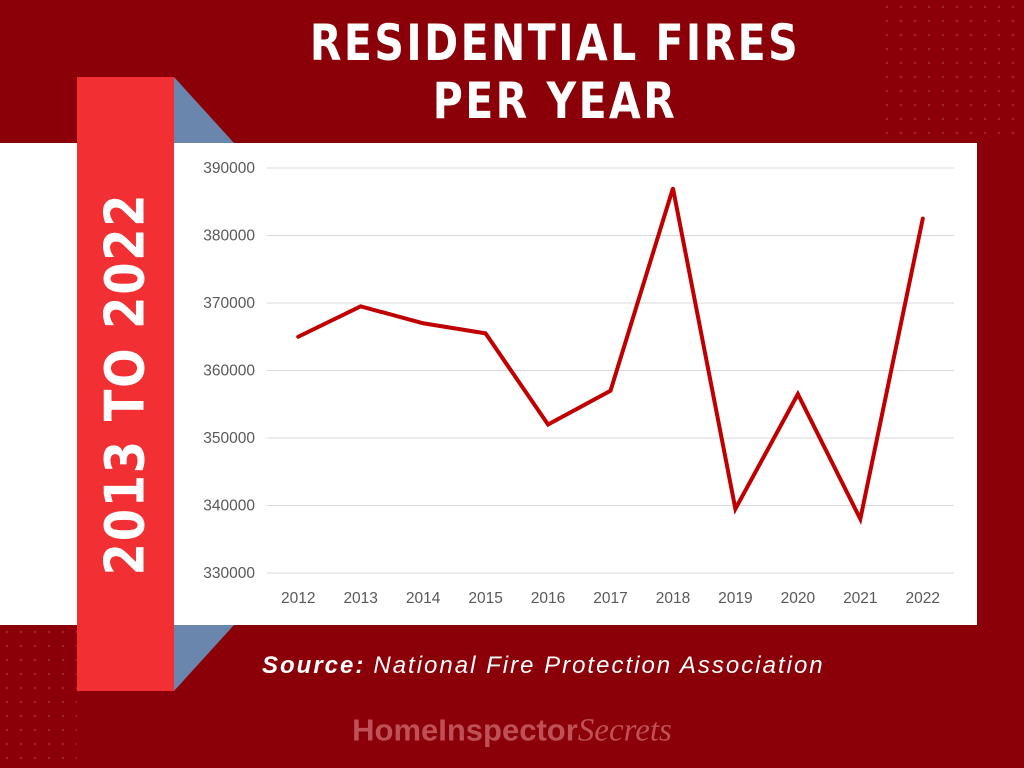  Describe the element at coordinates (465, 730) in the screenshot. I see `logo-text: HomeInspector` at that location.